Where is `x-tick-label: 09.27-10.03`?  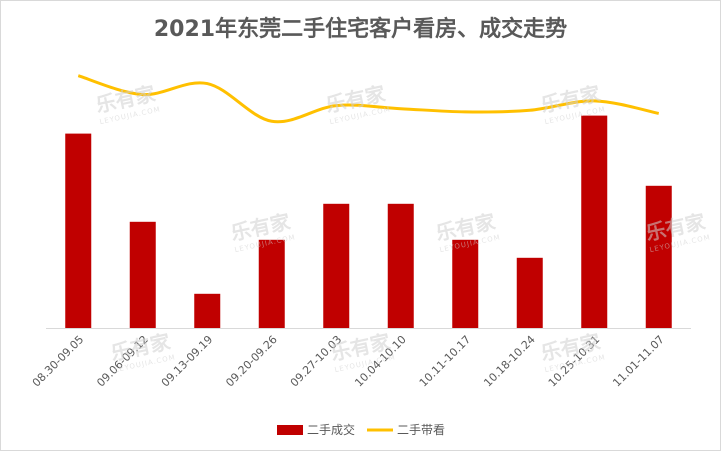 x-tick-label: 09.27-10.03 is located at coordinates (316, 361).